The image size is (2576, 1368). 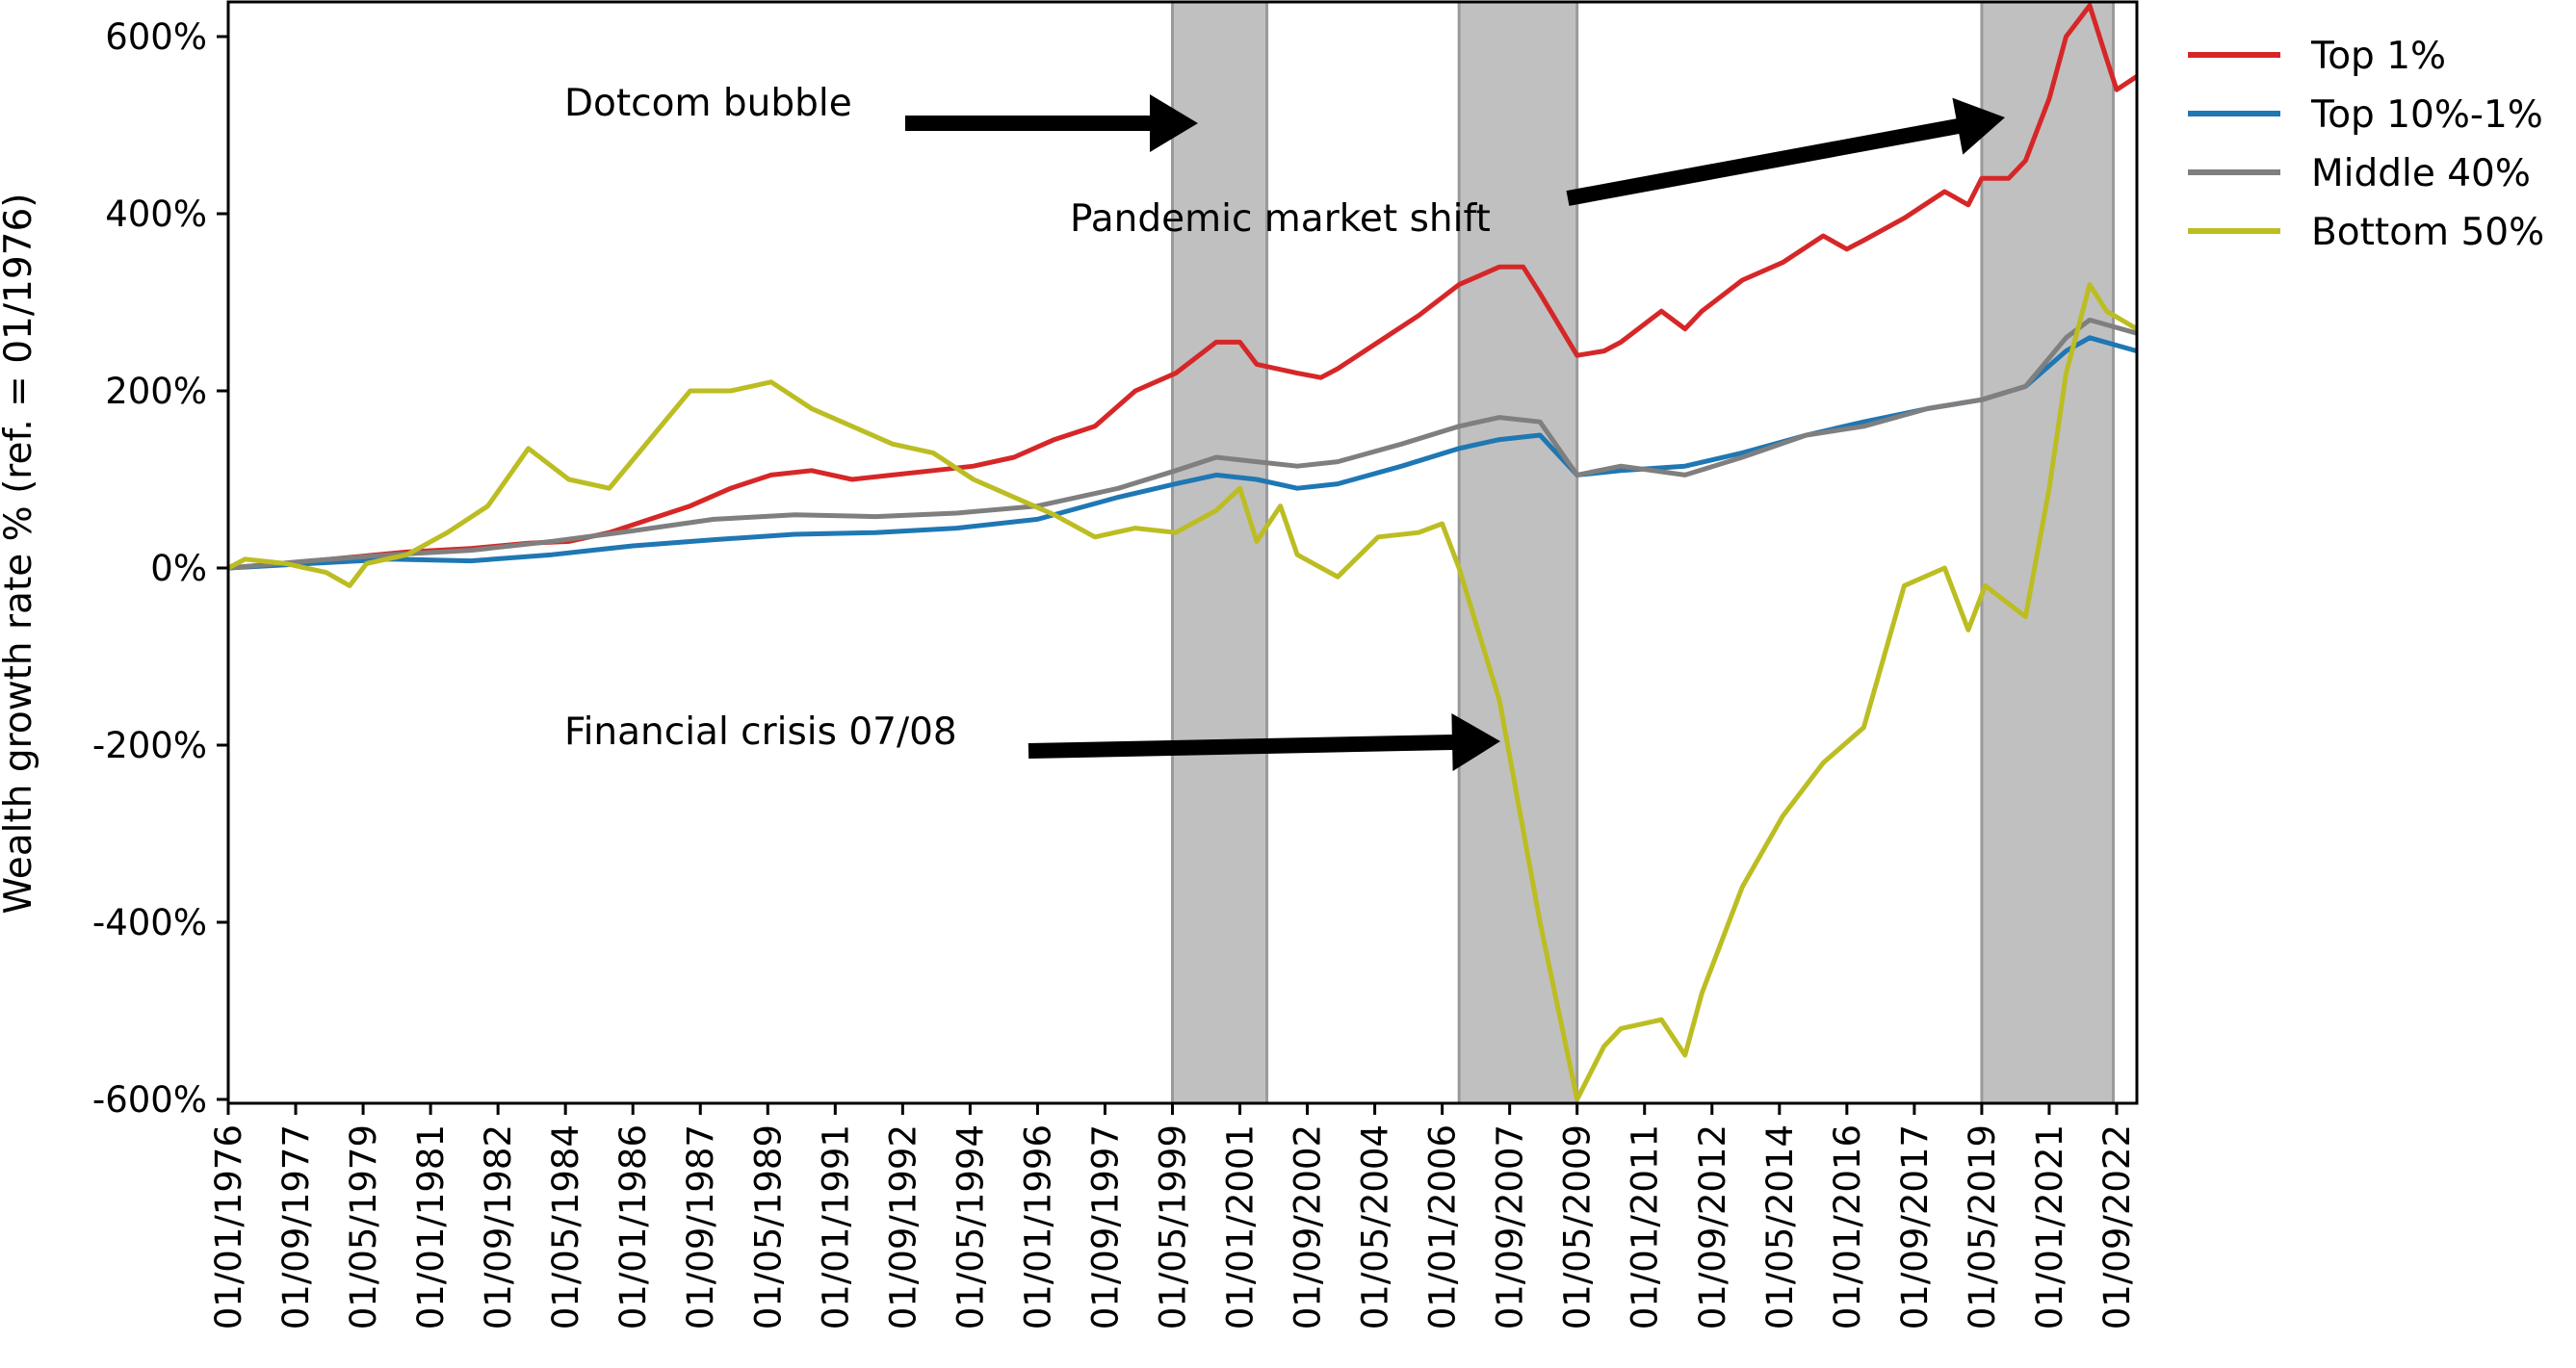 What do you see at coordinates (20, 554) in the screenshot?
I see `y-axis-title: Wealth growth rate % (ref. = 01/1976)` at bounding box center [20, 554].